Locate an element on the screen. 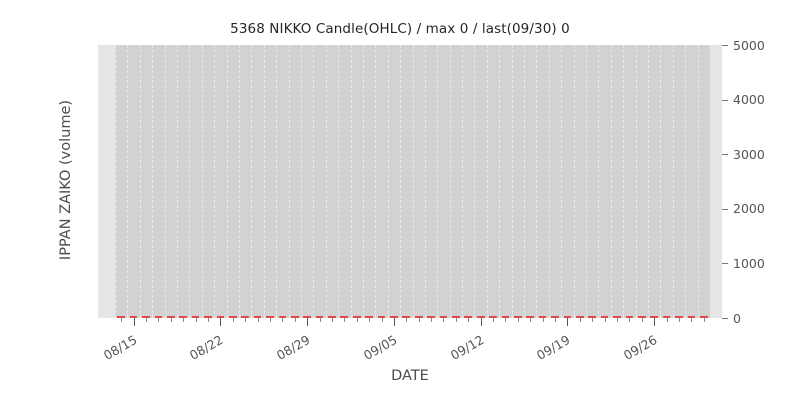 This screenshot has height=400, width=800. x-tick-label: 08/15 is located at coordinates (120, 348).